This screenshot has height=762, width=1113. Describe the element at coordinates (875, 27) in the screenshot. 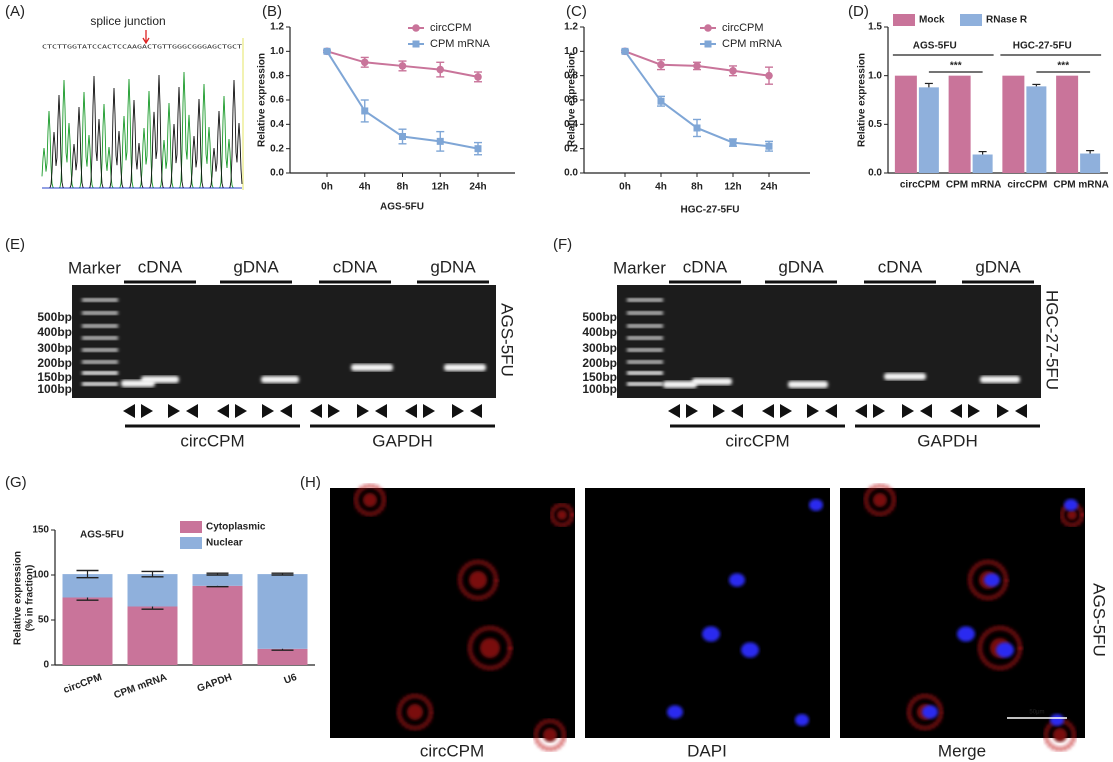

I see `y-tick-label: 1.5` at that location.